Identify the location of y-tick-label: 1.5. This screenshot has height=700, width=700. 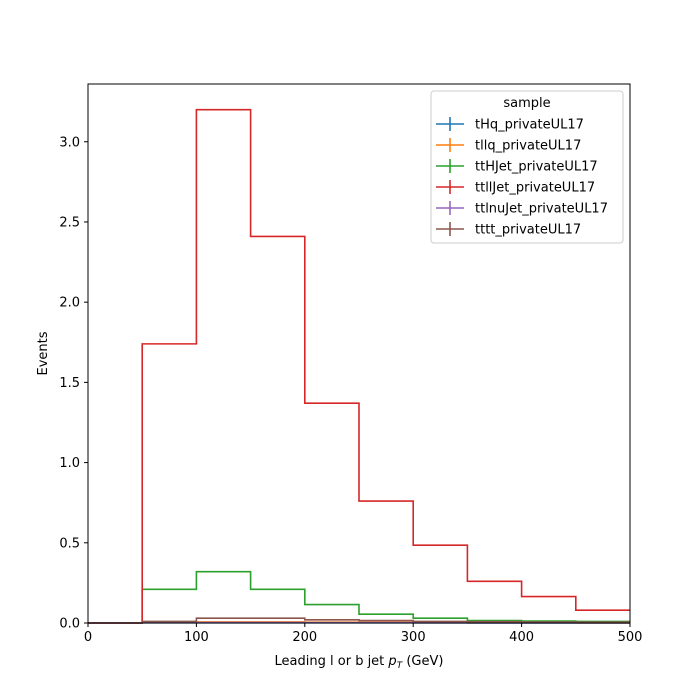
(69, 383).